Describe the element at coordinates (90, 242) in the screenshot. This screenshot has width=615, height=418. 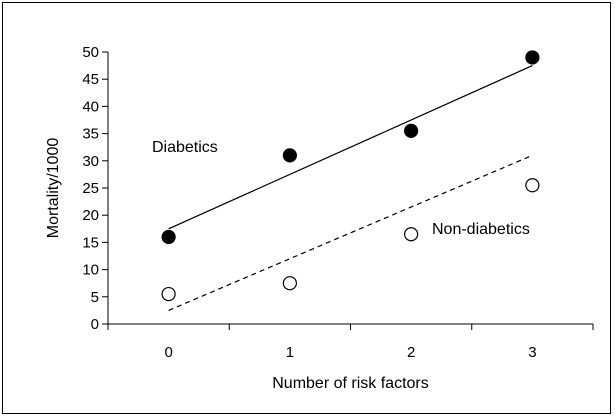
I see `y-tick-label-15: 15` at that location.